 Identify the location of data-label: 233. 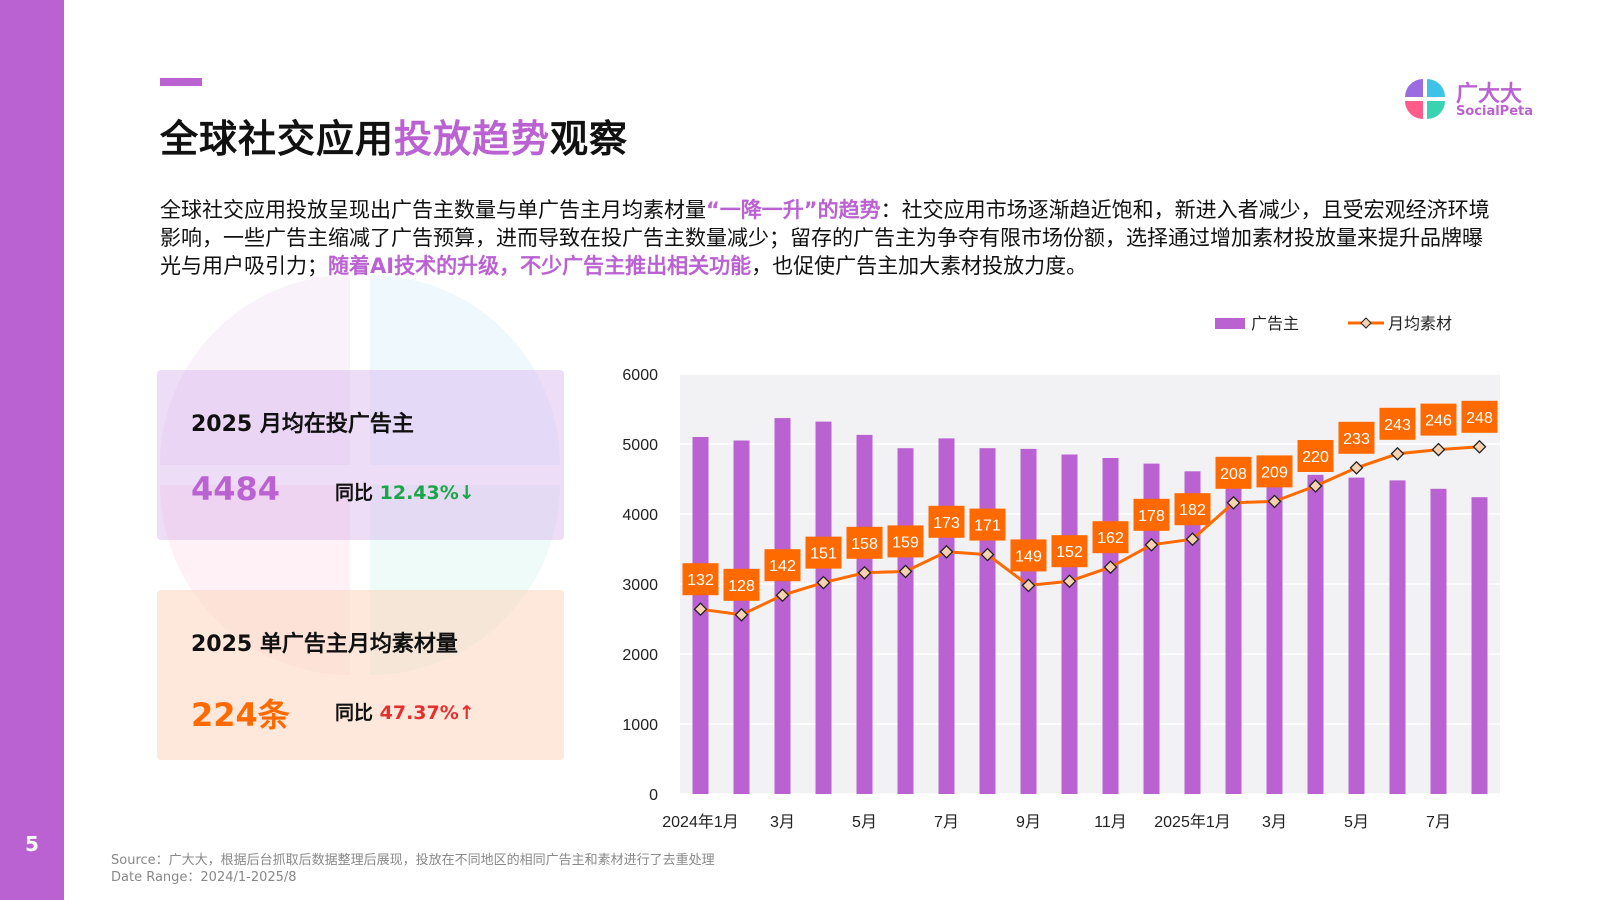
(1356, 439).